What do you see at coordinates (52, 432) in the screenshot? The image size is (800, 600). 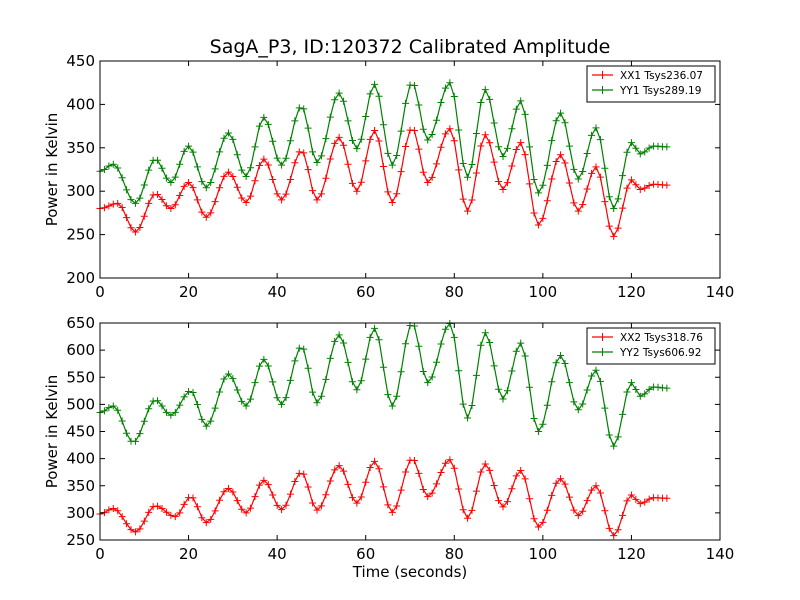 I see `bottom-plot-ylabel: Power in Kelvin` at bounding box center [52, 432].